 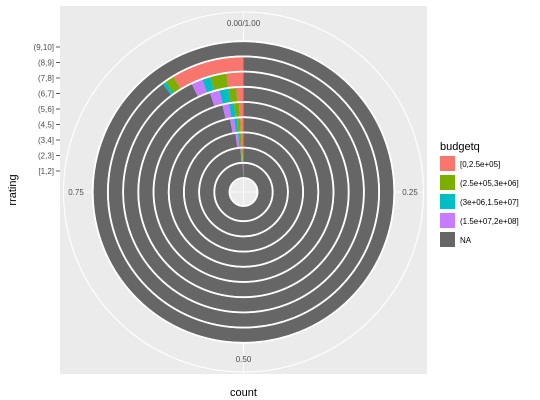 I want to click on bar-(7,8]-[0,2.5e+05], so click(x=235, y=80).